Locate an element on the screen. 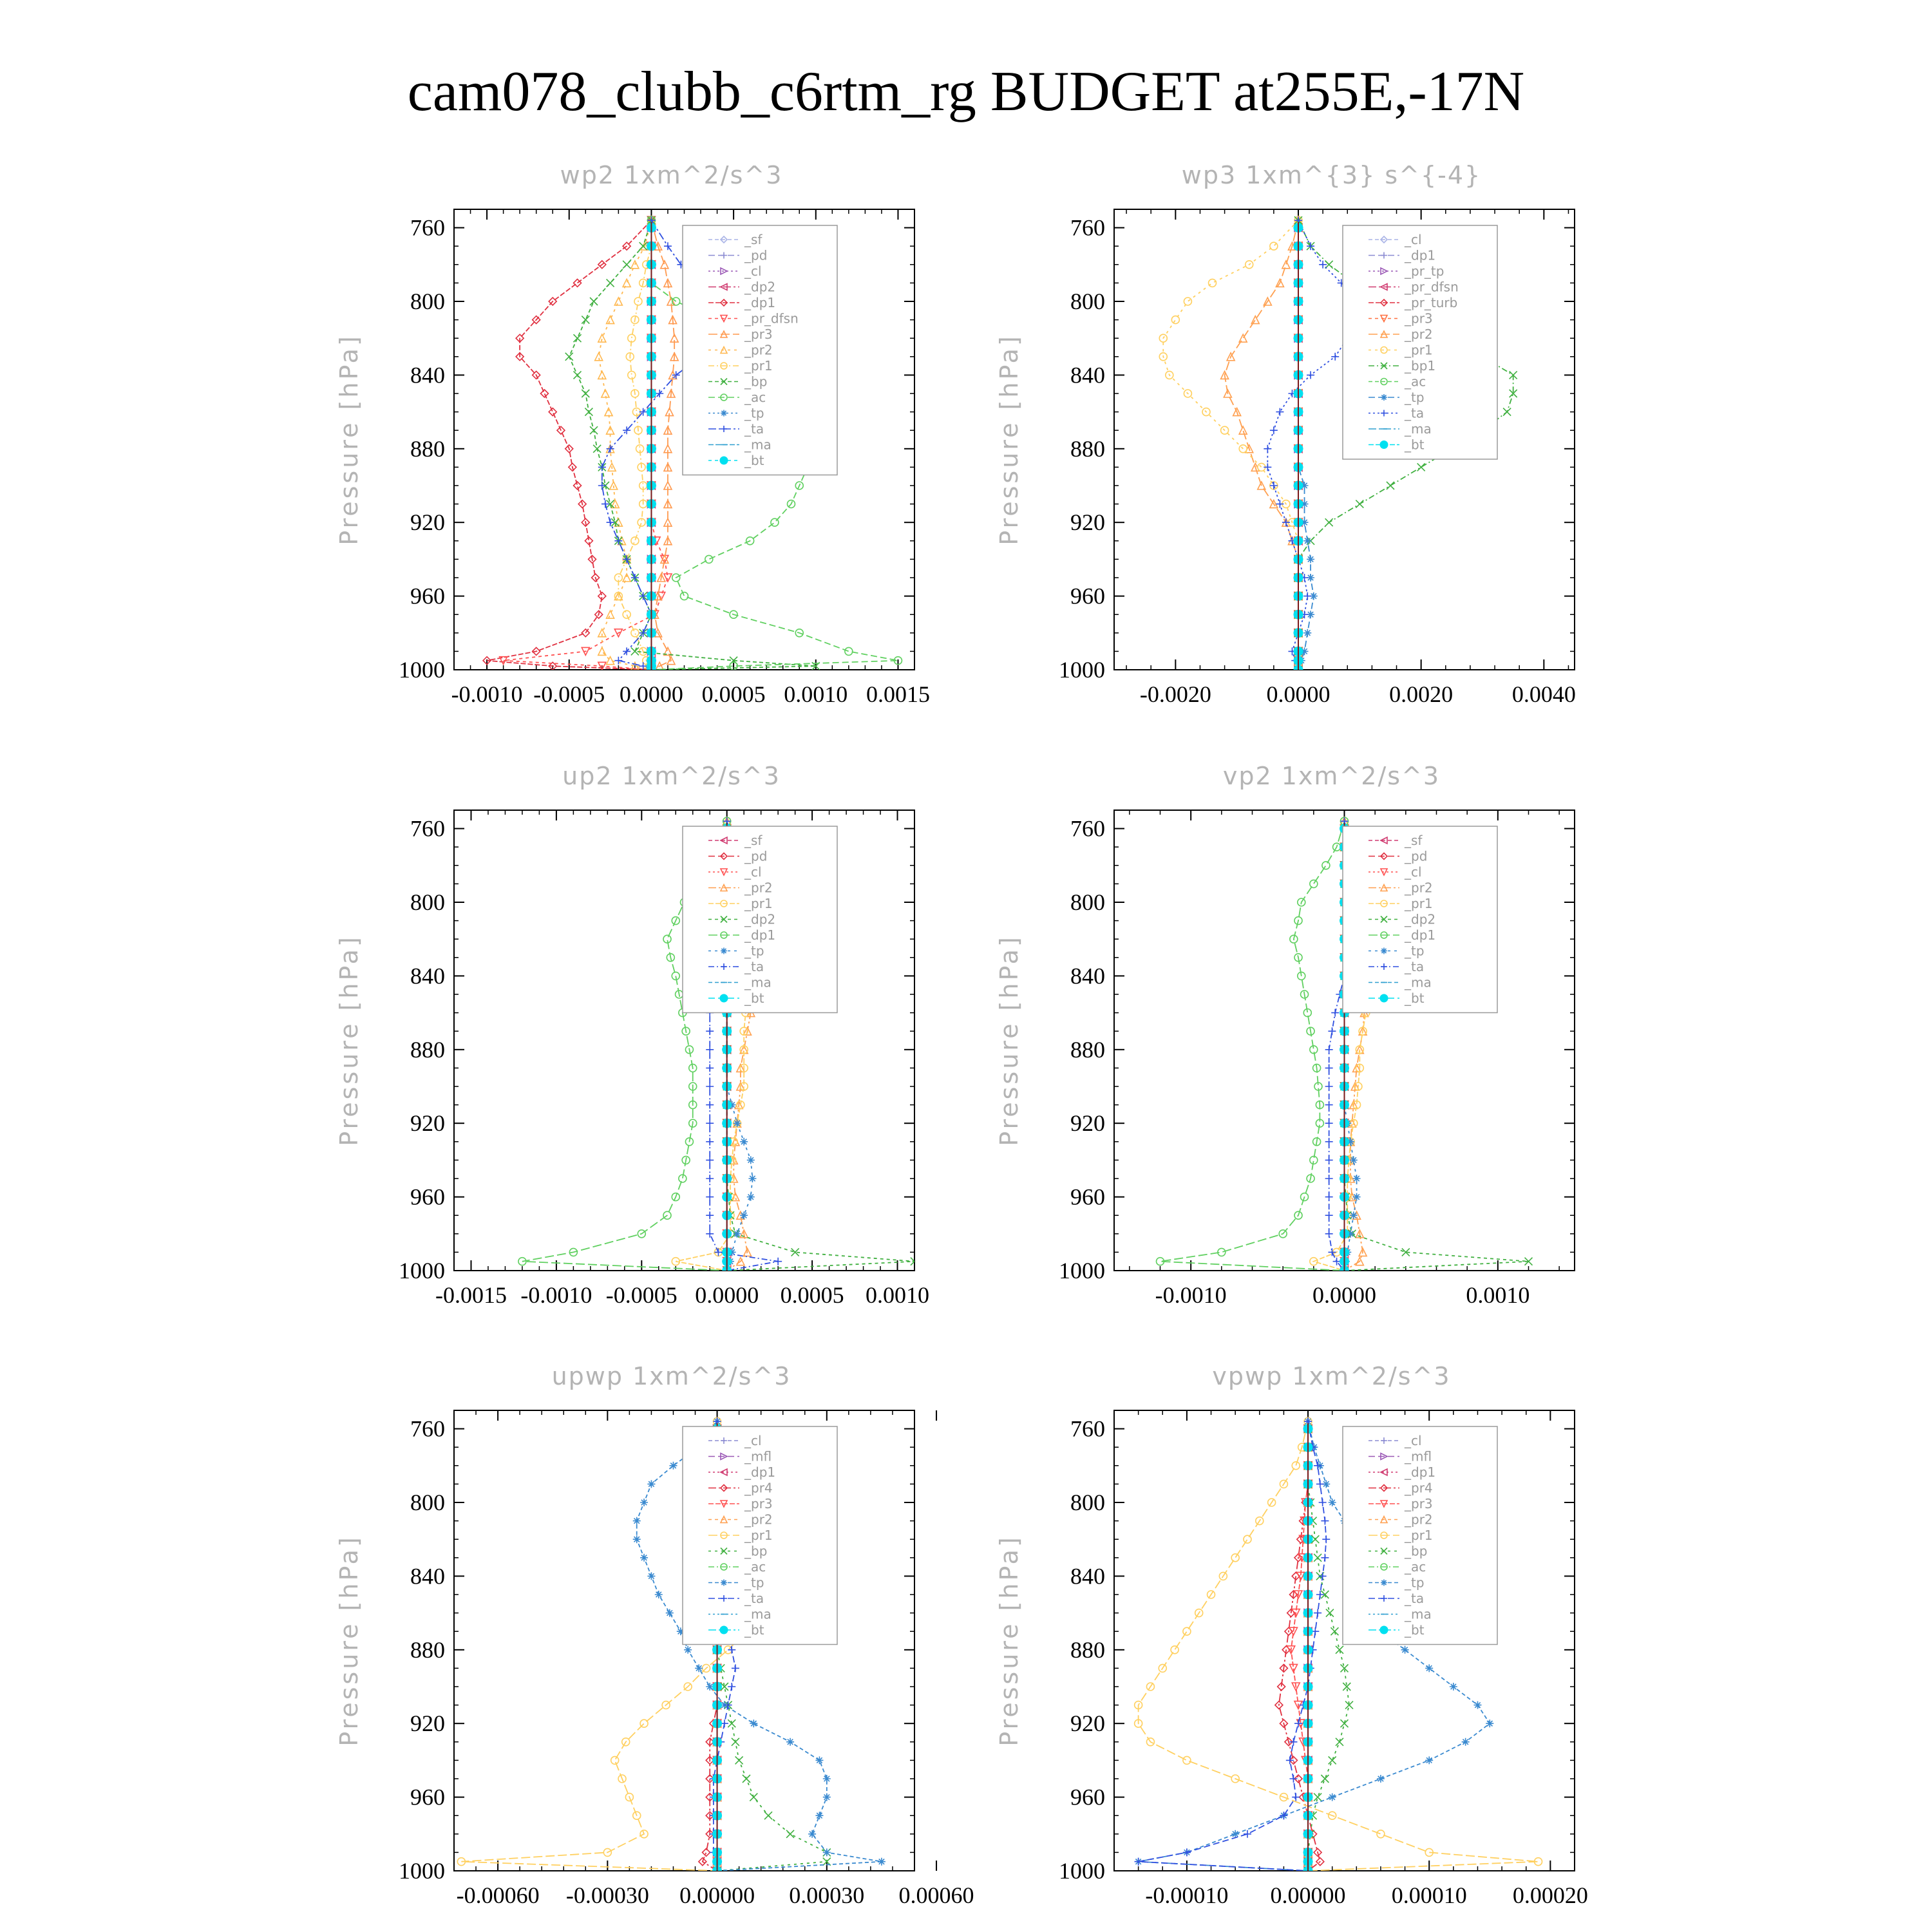  legend-label: _ta is located at coordinates (1414, 1599).